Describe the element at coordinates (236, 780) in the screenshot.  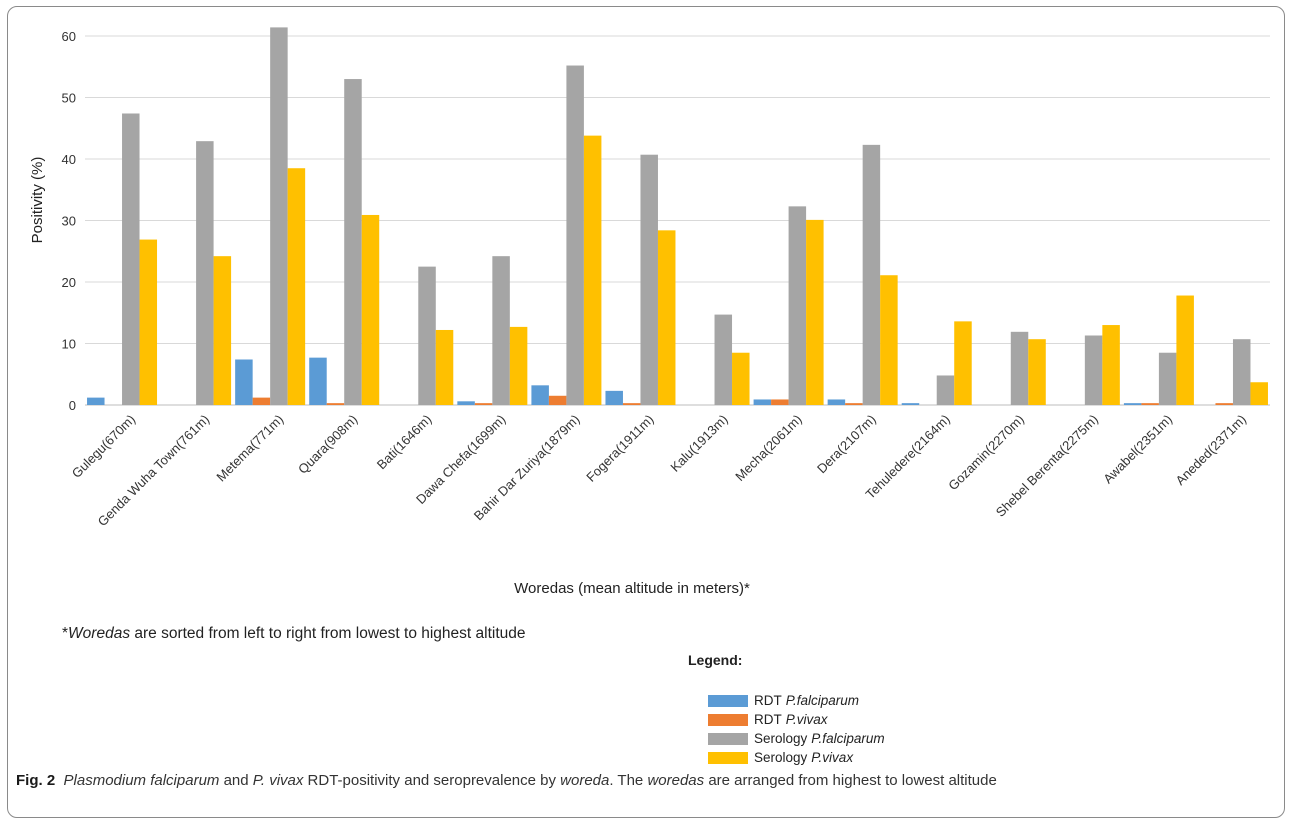
I see `caption-text: and` at that location.